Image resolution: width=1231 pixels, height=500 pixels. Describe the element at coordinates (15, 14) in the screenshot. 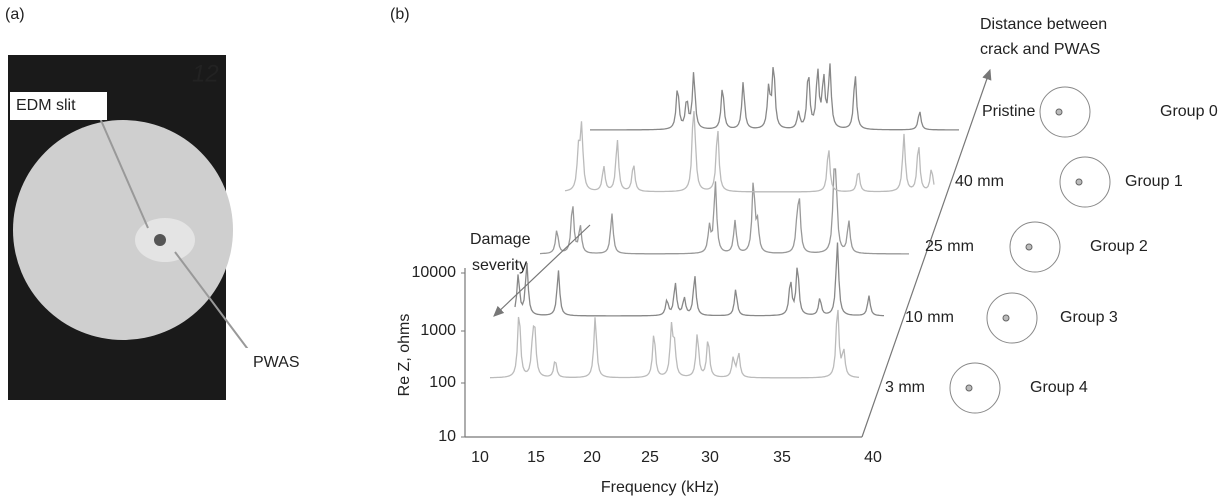

I see `panel-label: (a)` at that location.